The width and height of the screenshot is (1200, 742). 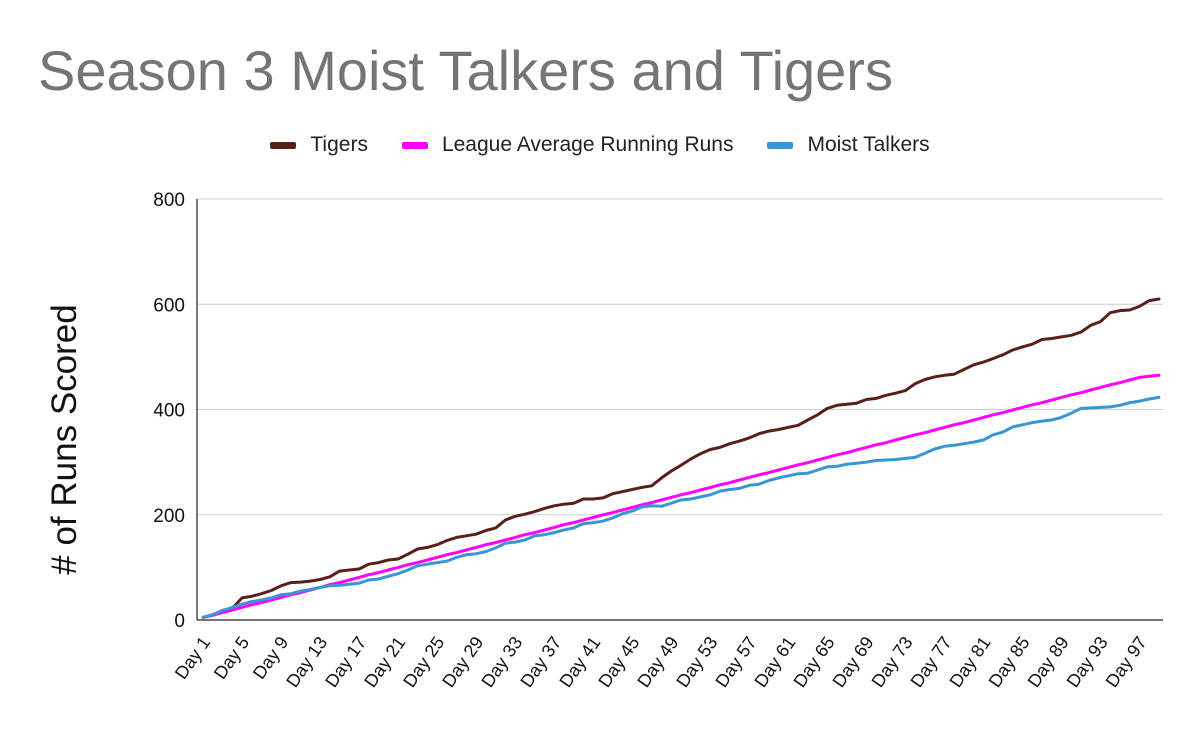 I want to click on legend-label-tigers: Tigers, so click(x=339, y=144).